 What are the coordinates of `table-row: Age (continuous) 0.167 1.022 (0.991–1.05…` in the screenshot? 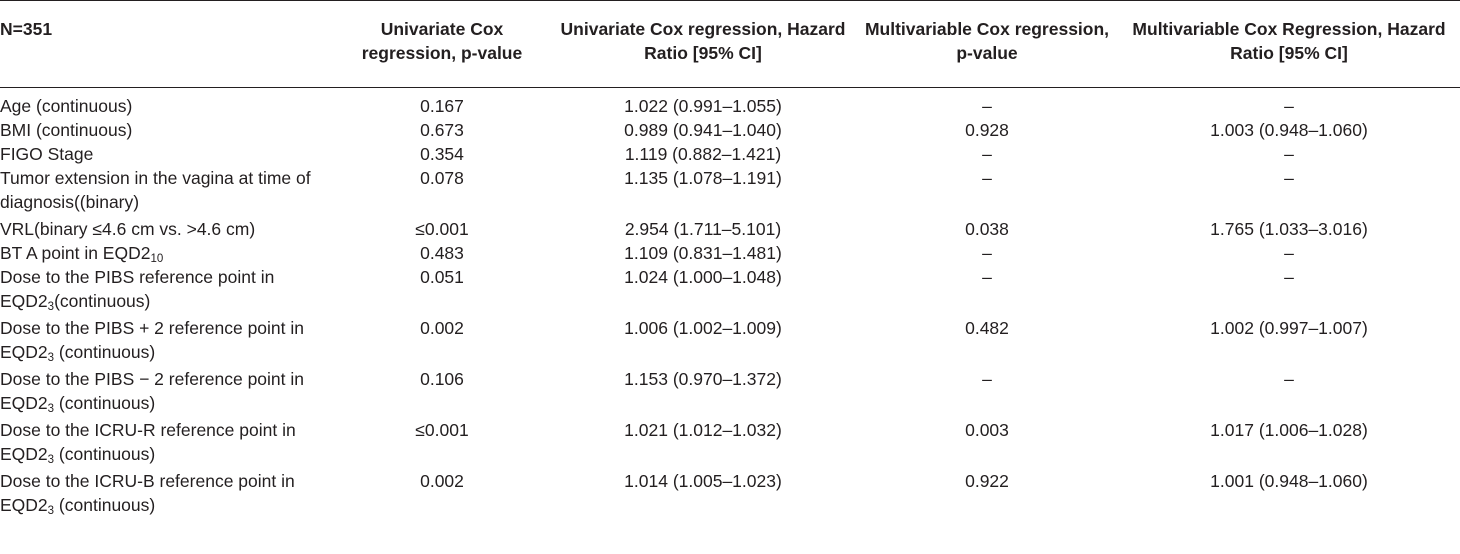 It's located at (730, 103).